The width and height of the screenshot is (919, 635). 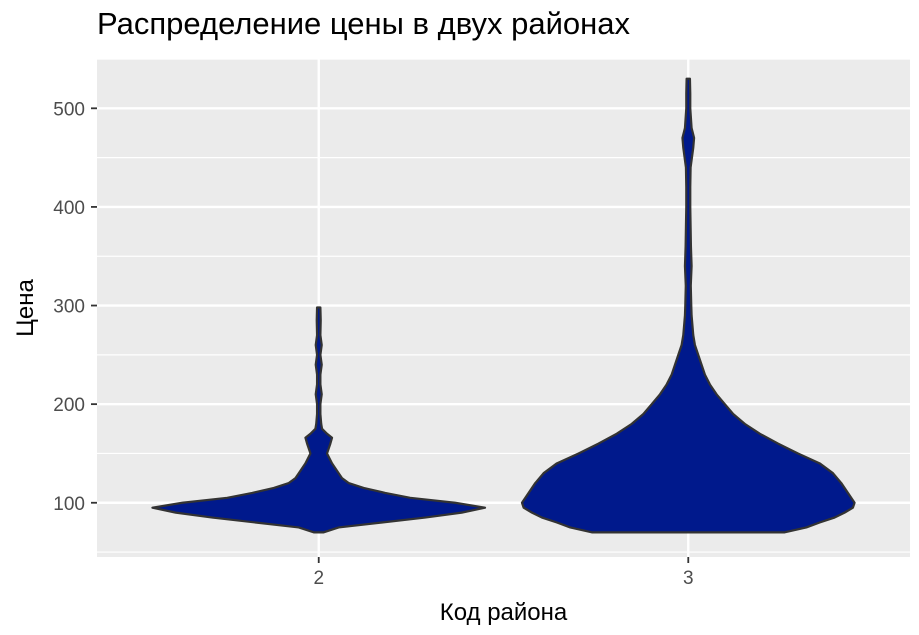 What do you see at coordinates (318, 578) in the screenshot?
I see `x-tick-label: 2` at bounding box center [318, 578].